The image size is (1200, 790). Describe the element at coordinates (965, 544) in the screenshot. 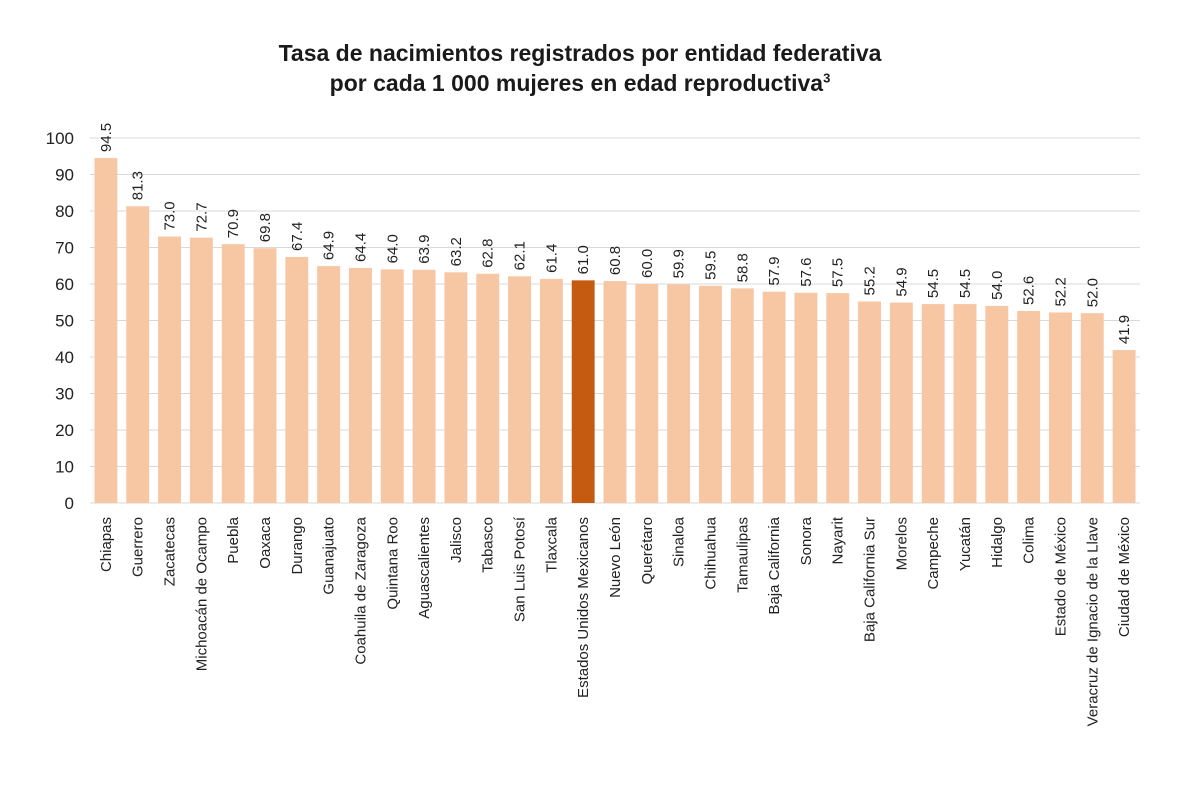

I see `x-tick-label: Yucatán` at that location.